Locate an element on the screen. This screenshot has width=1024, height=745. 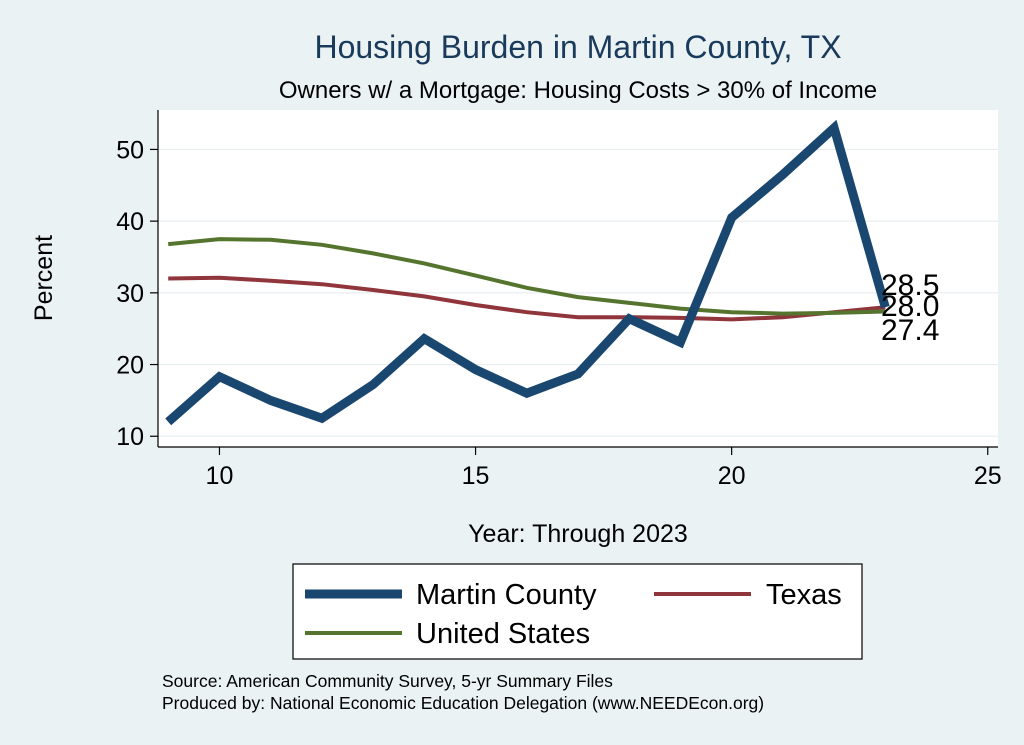
series-line-united-states is located at coordinates (527, 276).